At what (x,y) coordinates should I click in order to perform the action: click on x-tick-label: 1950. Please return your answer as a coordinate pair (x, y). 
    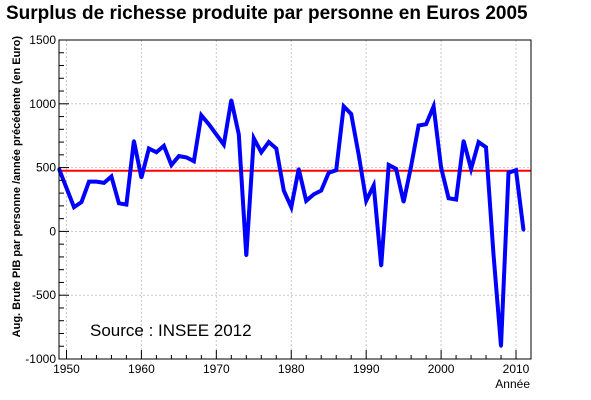
    Looking at the image, I should click on (66, 369).